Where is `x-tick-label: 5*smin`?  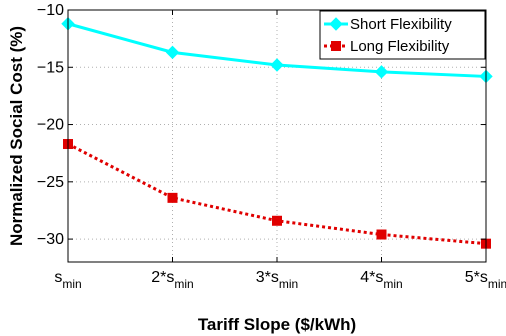
x-tick-label: 5*smin is located at coordinates (485, 280).